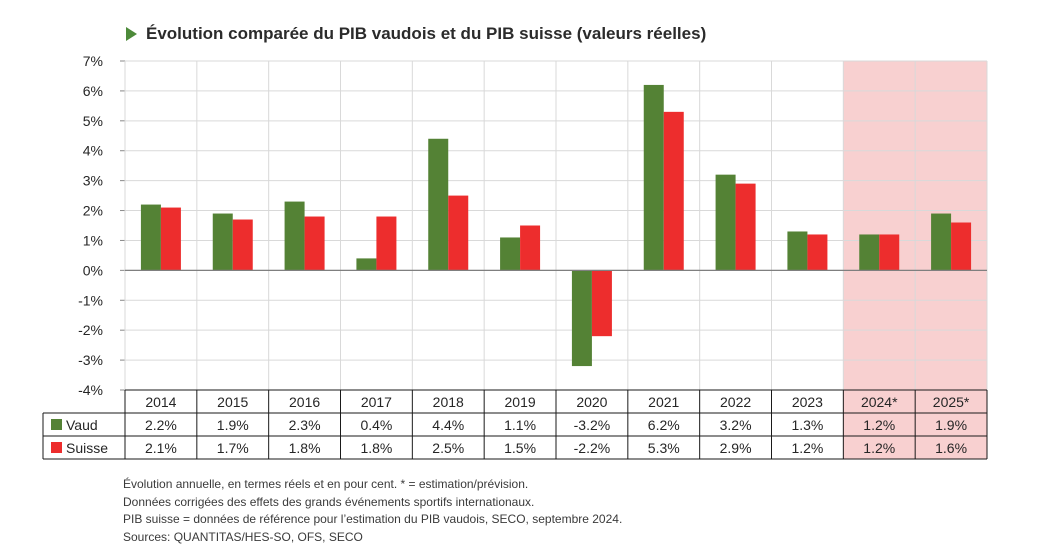 Image resolution: width=1063 pixels, height=552 pixels. What do you see at coordinates (735, 402) in the screenshot?
I see `x-category-label: 2022` at bounding box center [735, 402].